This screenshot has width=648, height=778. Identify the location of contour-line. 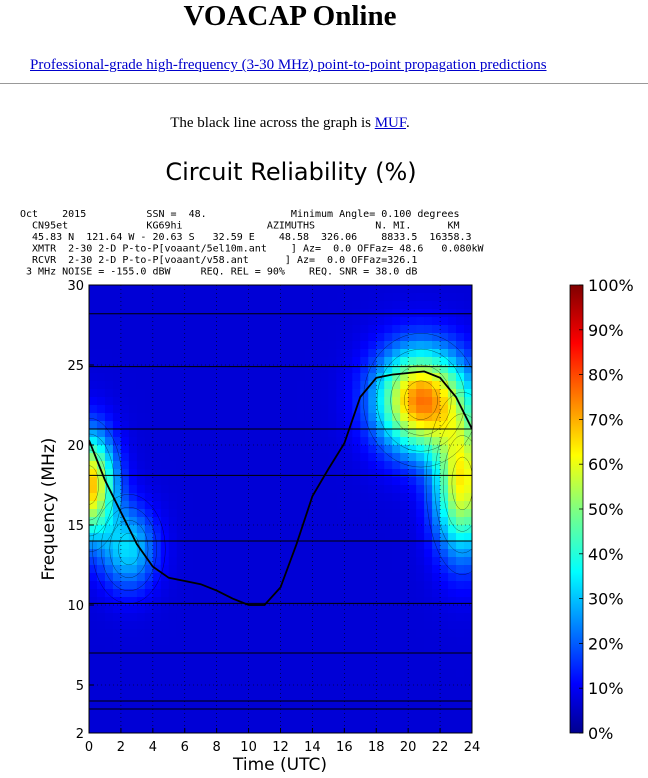
(421, 400).